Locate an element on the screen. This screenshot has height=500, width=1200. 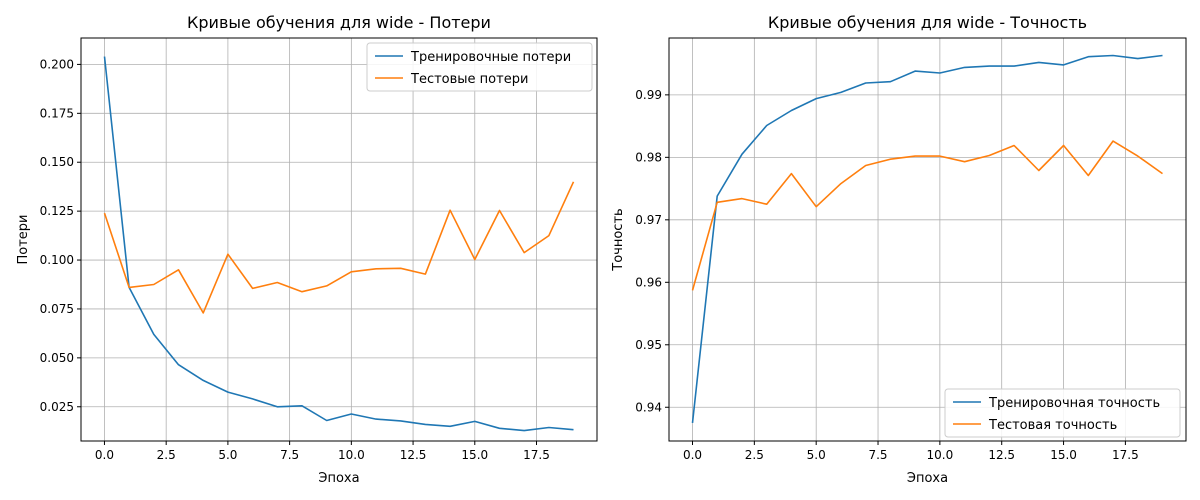
y-tick-label: 0.125 is located at coordinates (57, 211).